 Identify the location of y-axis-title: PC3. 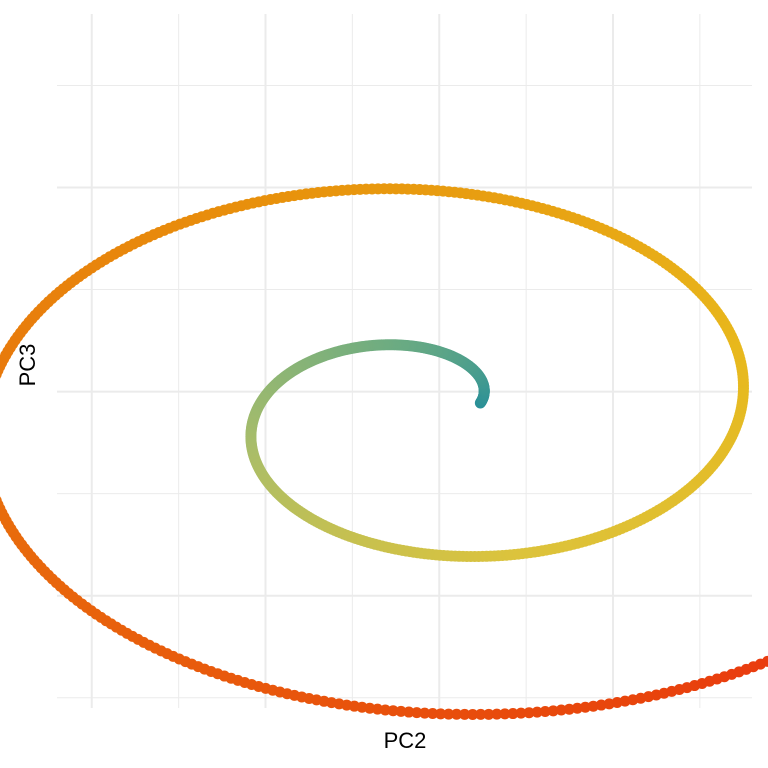
(27, 365).